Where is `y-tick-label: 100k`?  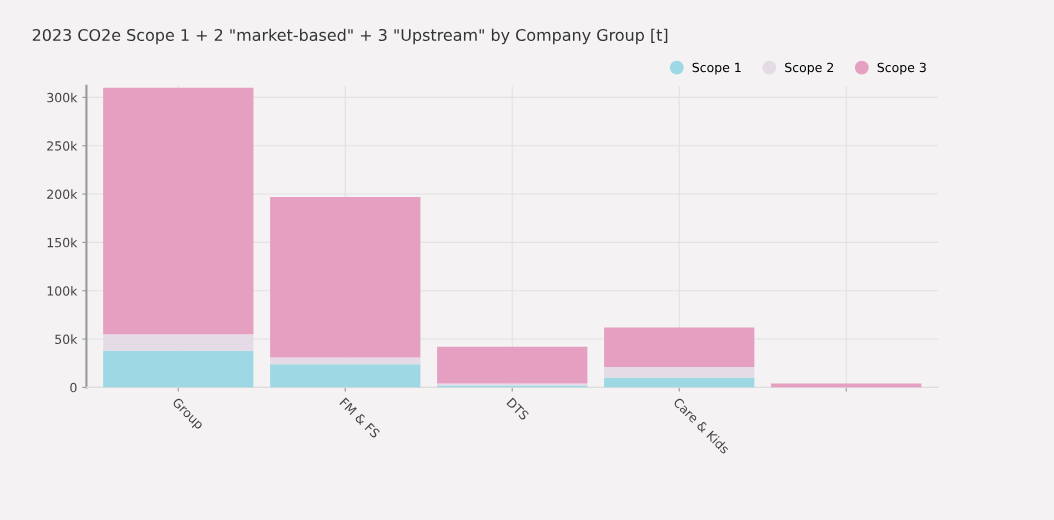
y-tick-label: 100k is located at coordinates (62, 290).